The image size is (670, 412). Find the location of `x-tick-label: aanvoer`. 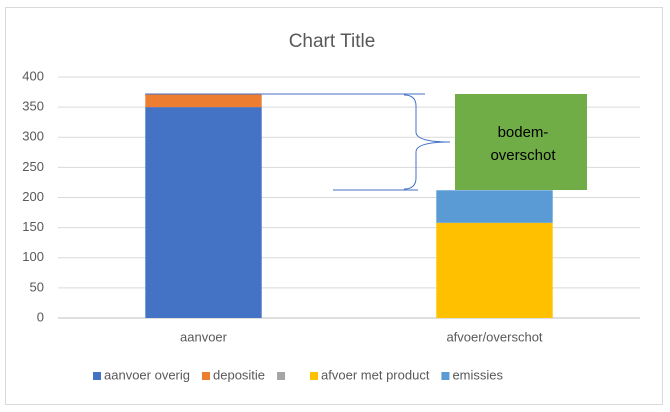

x-tick-label: aanvoer is located at coordinates (204, 336).